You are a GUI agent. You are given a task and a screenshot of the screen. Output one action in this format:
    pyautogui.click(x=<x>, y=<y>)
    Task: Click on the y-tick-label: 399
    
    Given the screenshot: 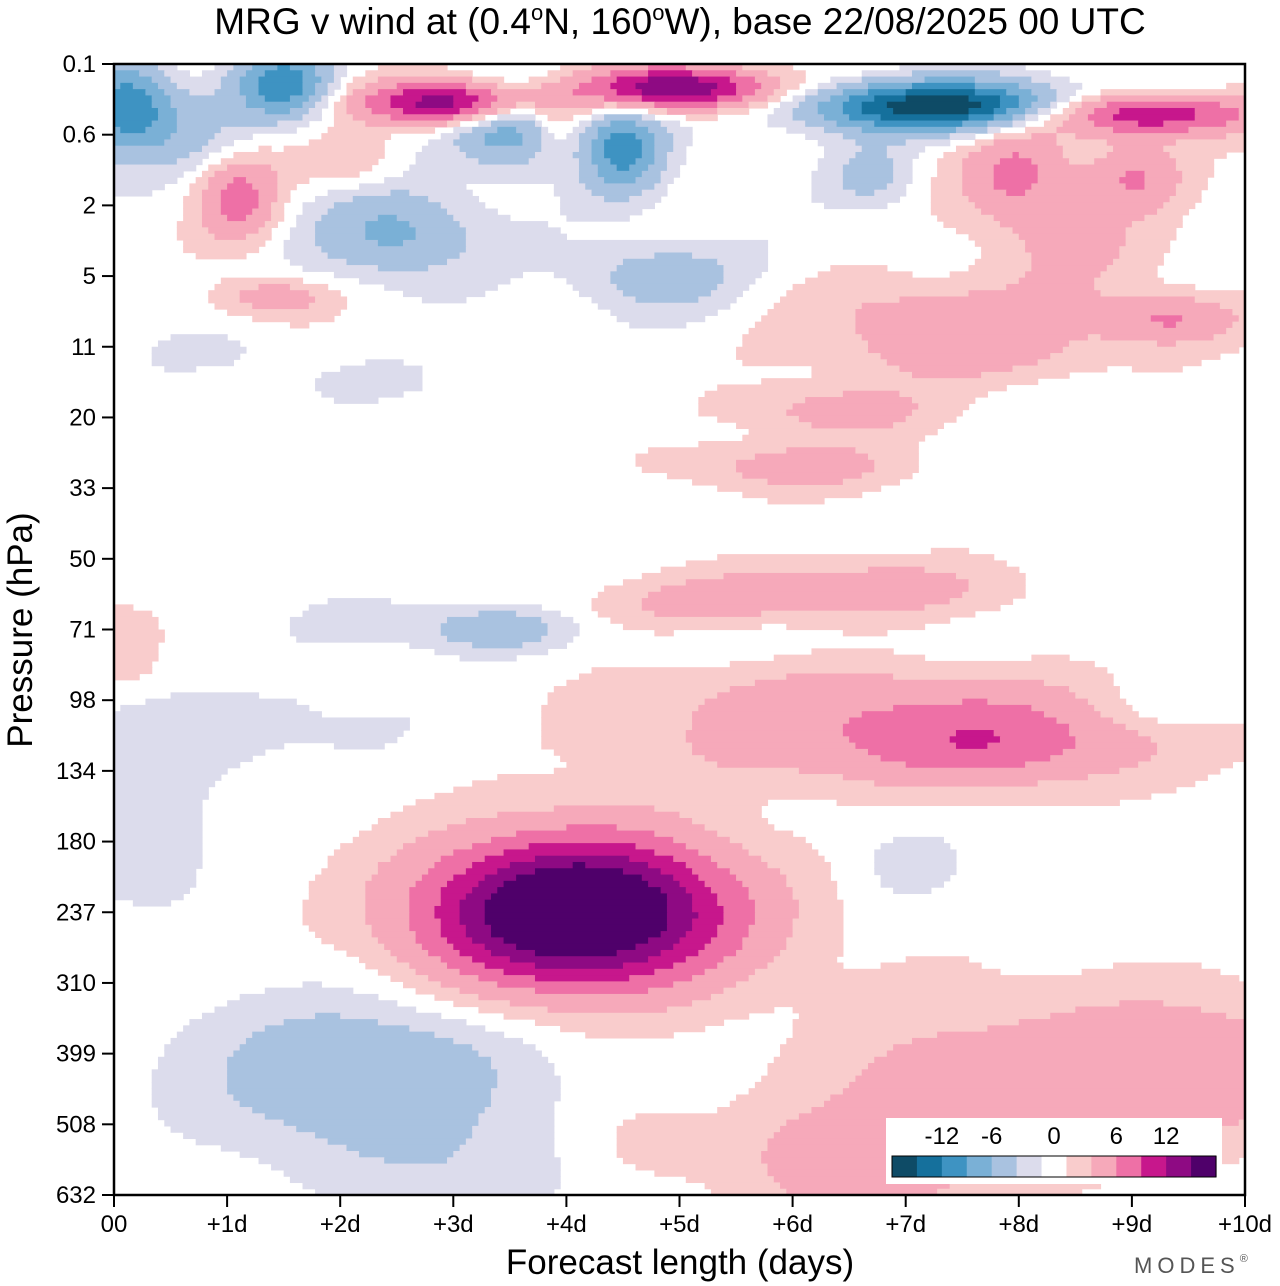 What is the action you would take?
    pyautogui.click(x=76, y=1054)
    